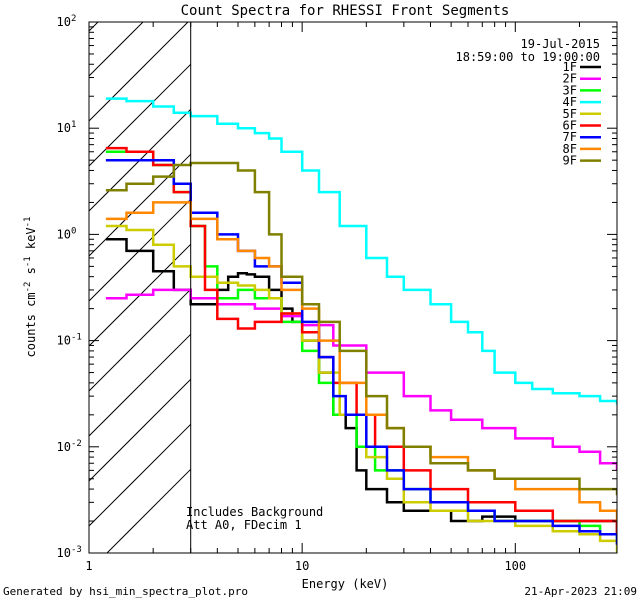 The width and height of the screenshot is (640, 600). Describe the element at coordinates (570, 137) in the screenshot. I see `legend-label: 7F` at that location.